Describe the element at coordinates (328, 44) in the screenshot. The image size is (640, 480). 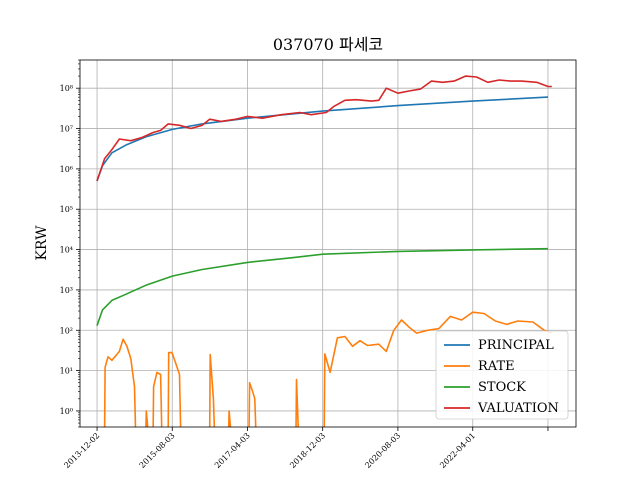
I see `chart-title: 037070 파세코` at that location.